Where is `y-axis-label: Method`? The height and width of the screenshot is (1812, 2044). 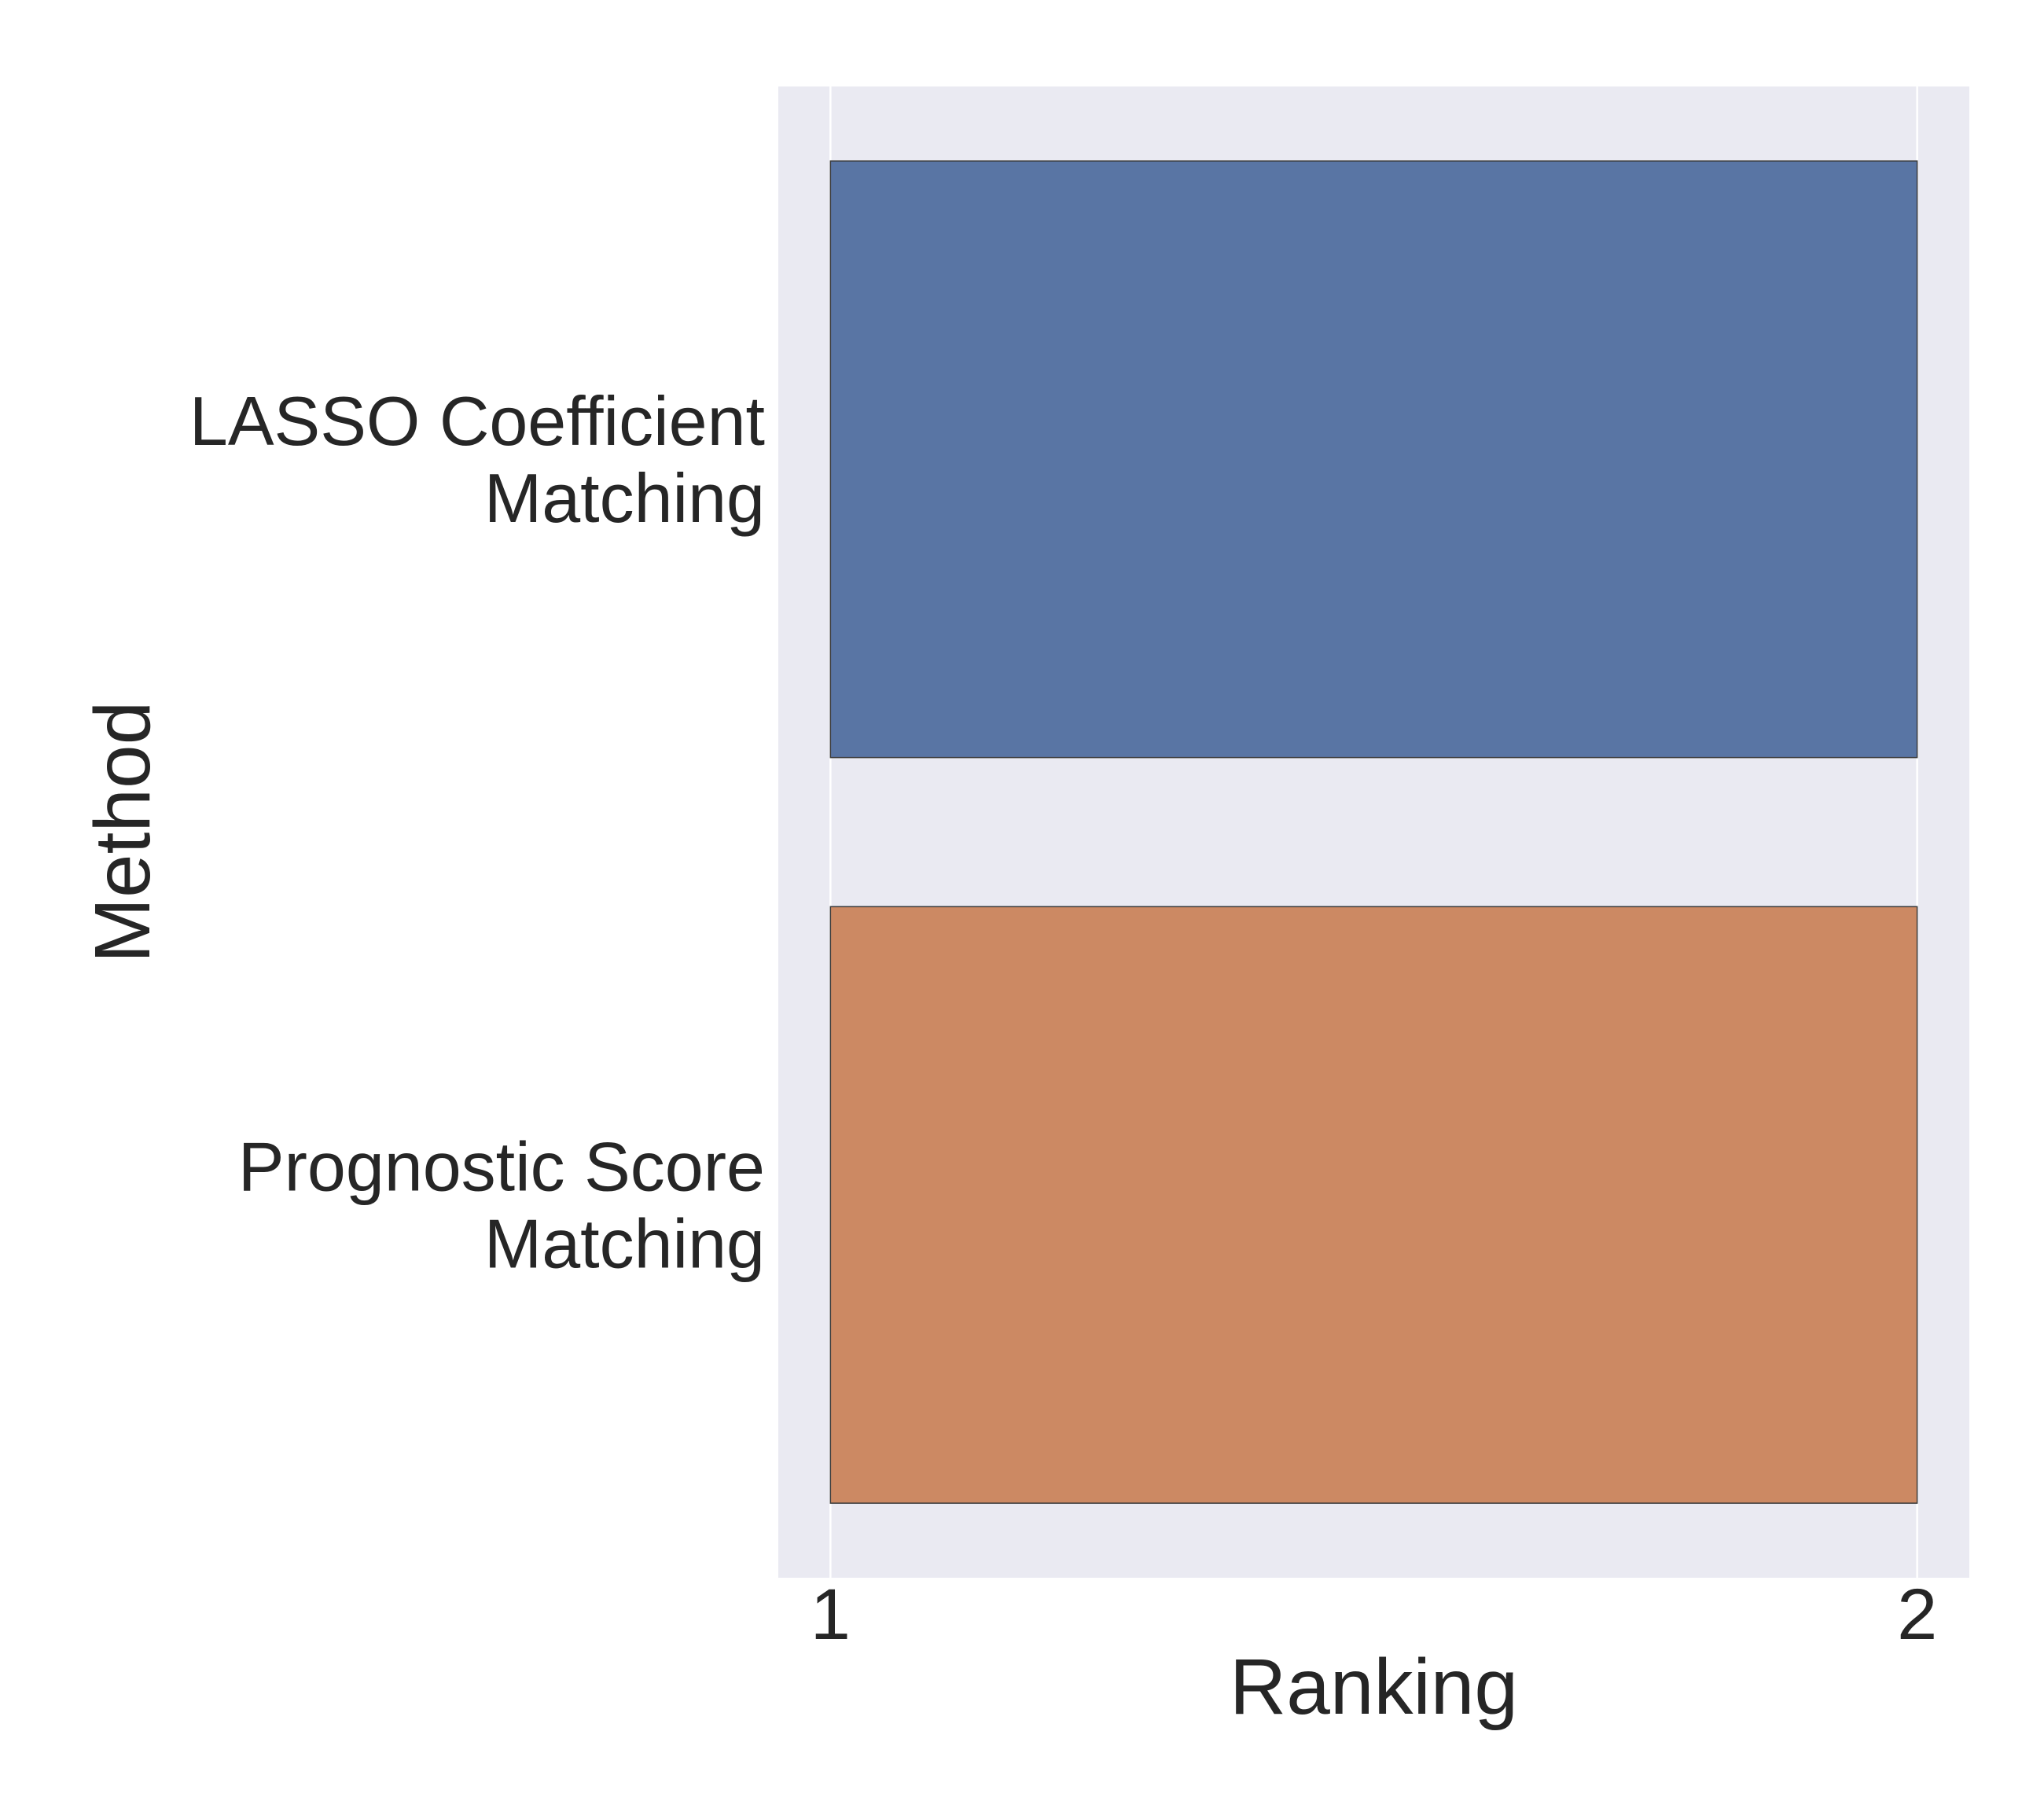 y-axis-label: Method is located at coordinates (123, 832).